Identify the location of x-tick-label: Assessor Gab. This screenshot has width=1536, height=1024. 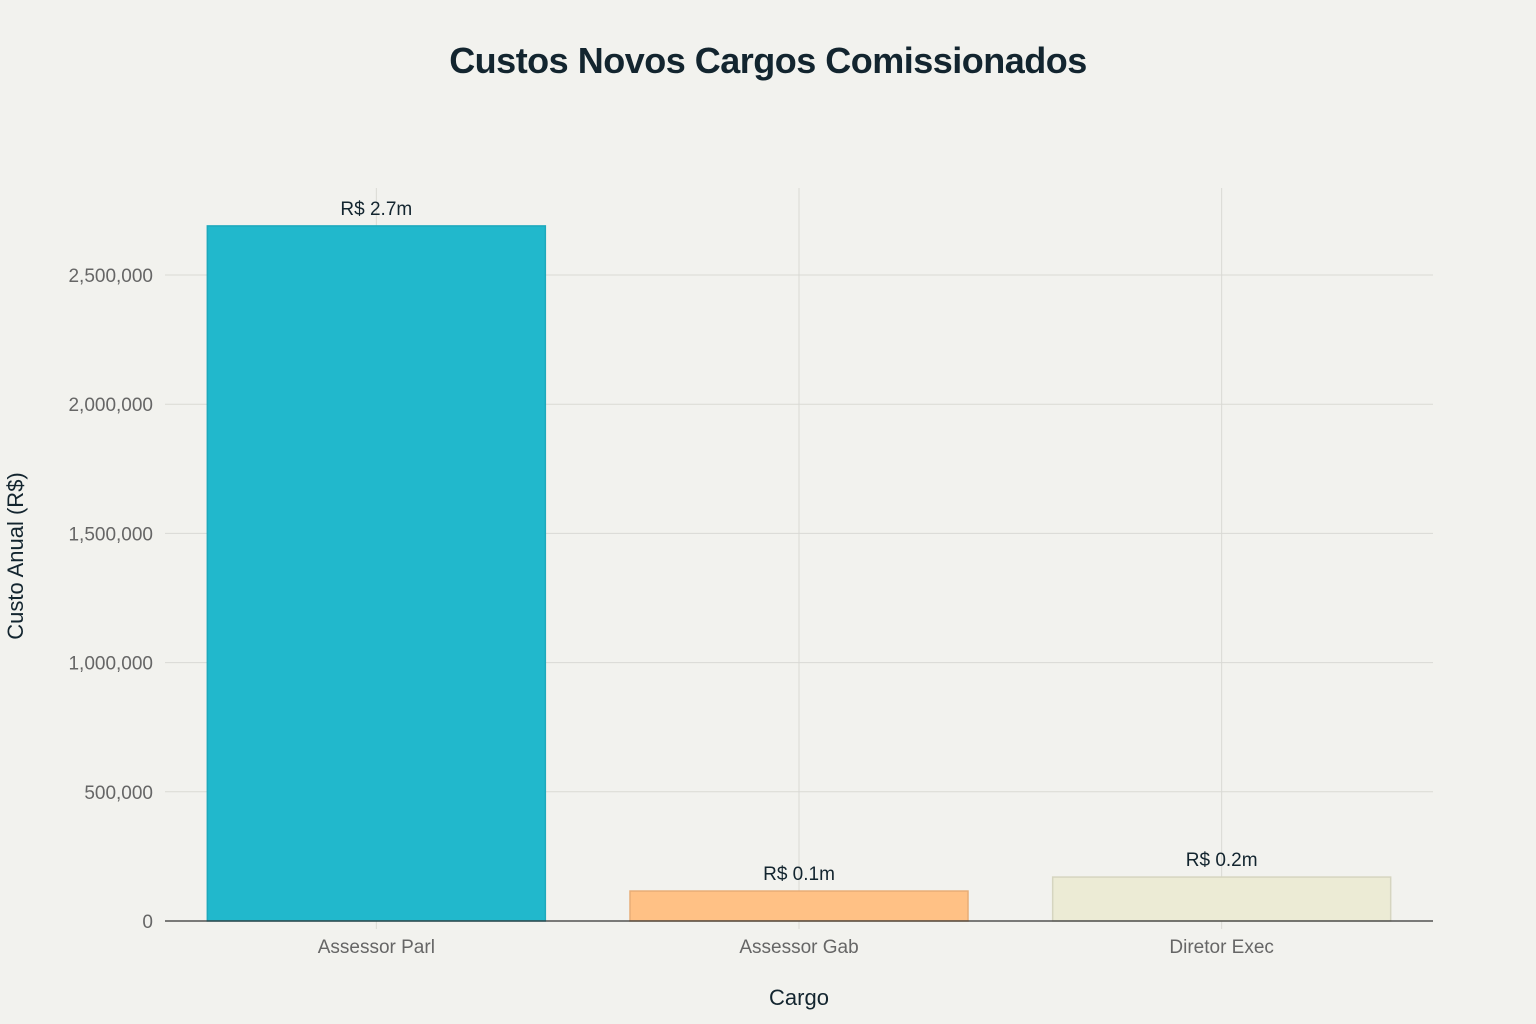
(798, 947).